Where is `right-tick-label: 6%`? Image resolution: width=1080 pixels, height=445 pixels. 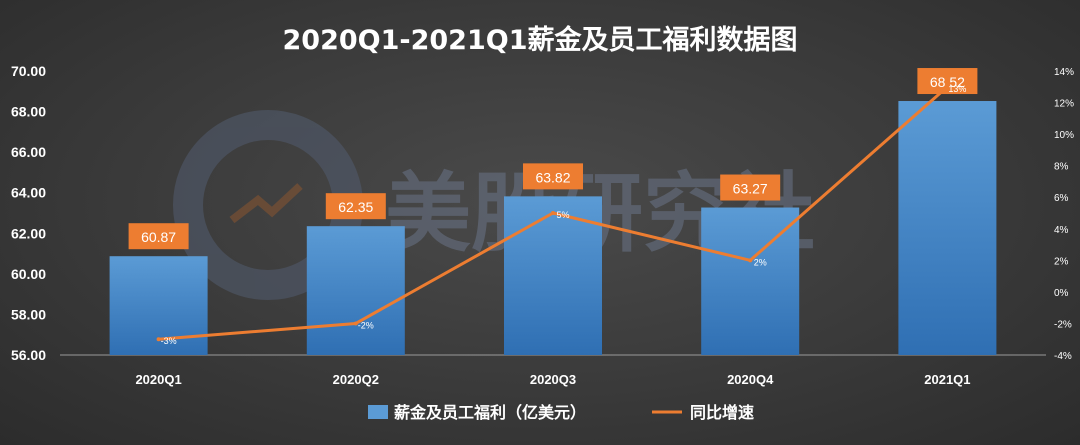
right-tick-label: 6% is located at coordinates (1061, 198).